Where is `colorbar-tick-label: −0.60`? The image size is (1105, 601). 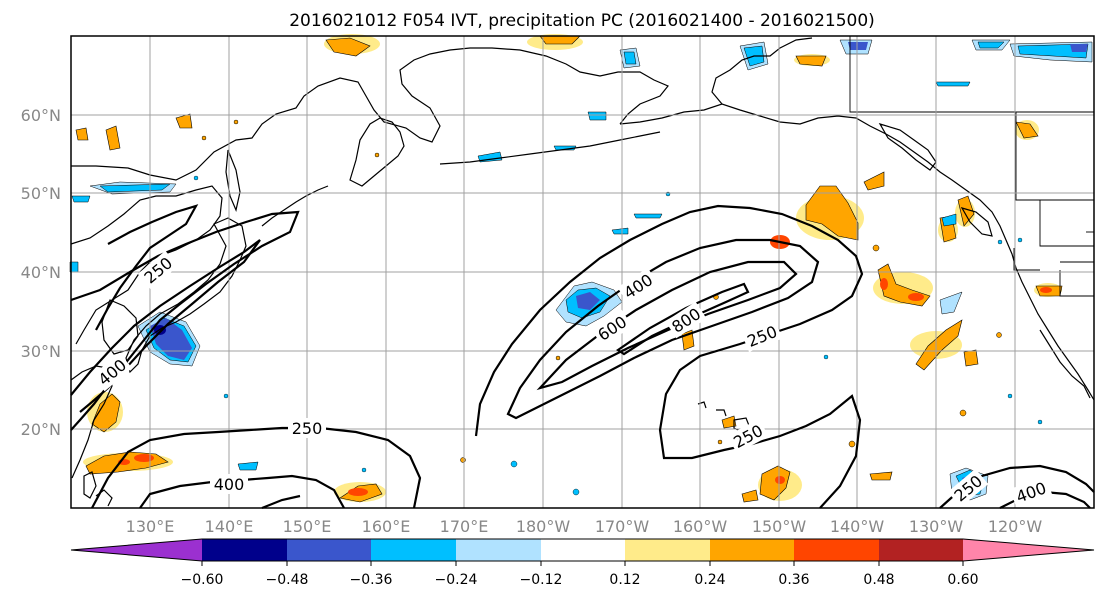 colorbar-tick-label: −0.60 is located at coordinates (202, 580).